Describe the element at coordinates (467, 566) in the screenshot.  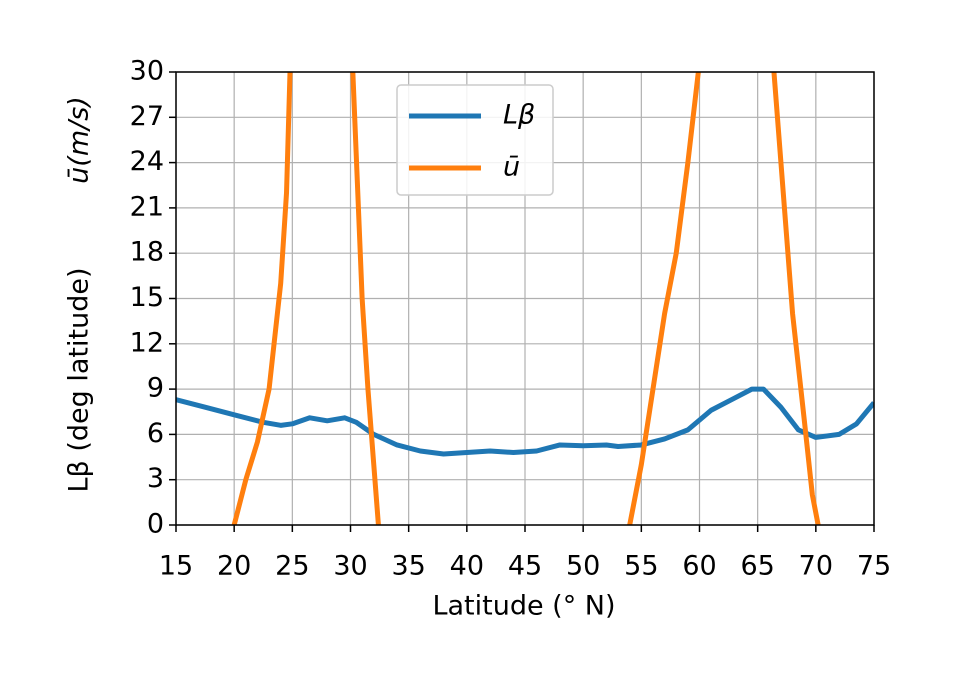
I see `x-tick-label: 40` at that location.